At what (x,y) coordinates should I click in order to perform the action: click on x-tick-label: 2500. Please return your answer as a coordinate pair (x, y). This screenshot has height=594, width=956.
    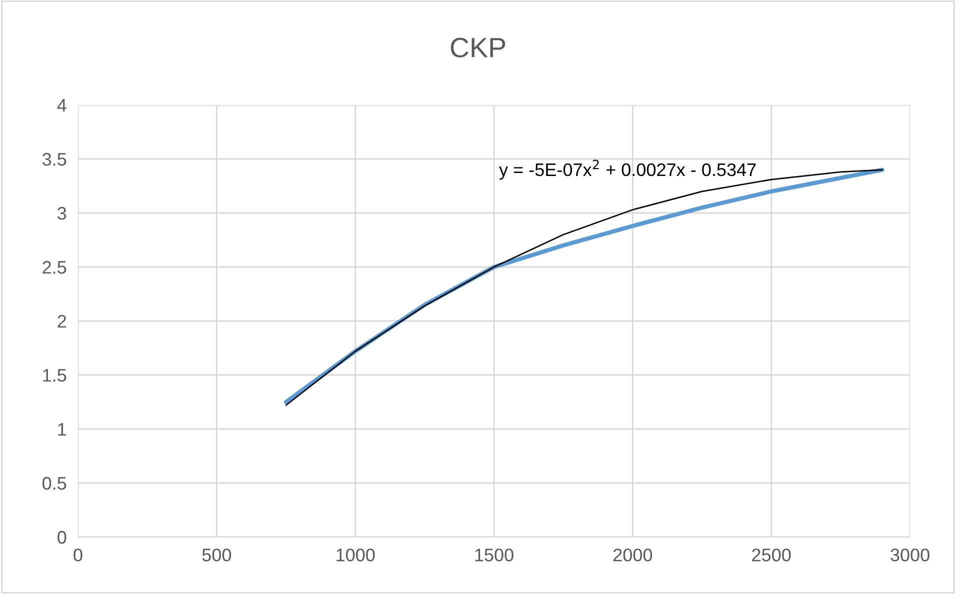
    Looking at the image, I should click on (771, 555).